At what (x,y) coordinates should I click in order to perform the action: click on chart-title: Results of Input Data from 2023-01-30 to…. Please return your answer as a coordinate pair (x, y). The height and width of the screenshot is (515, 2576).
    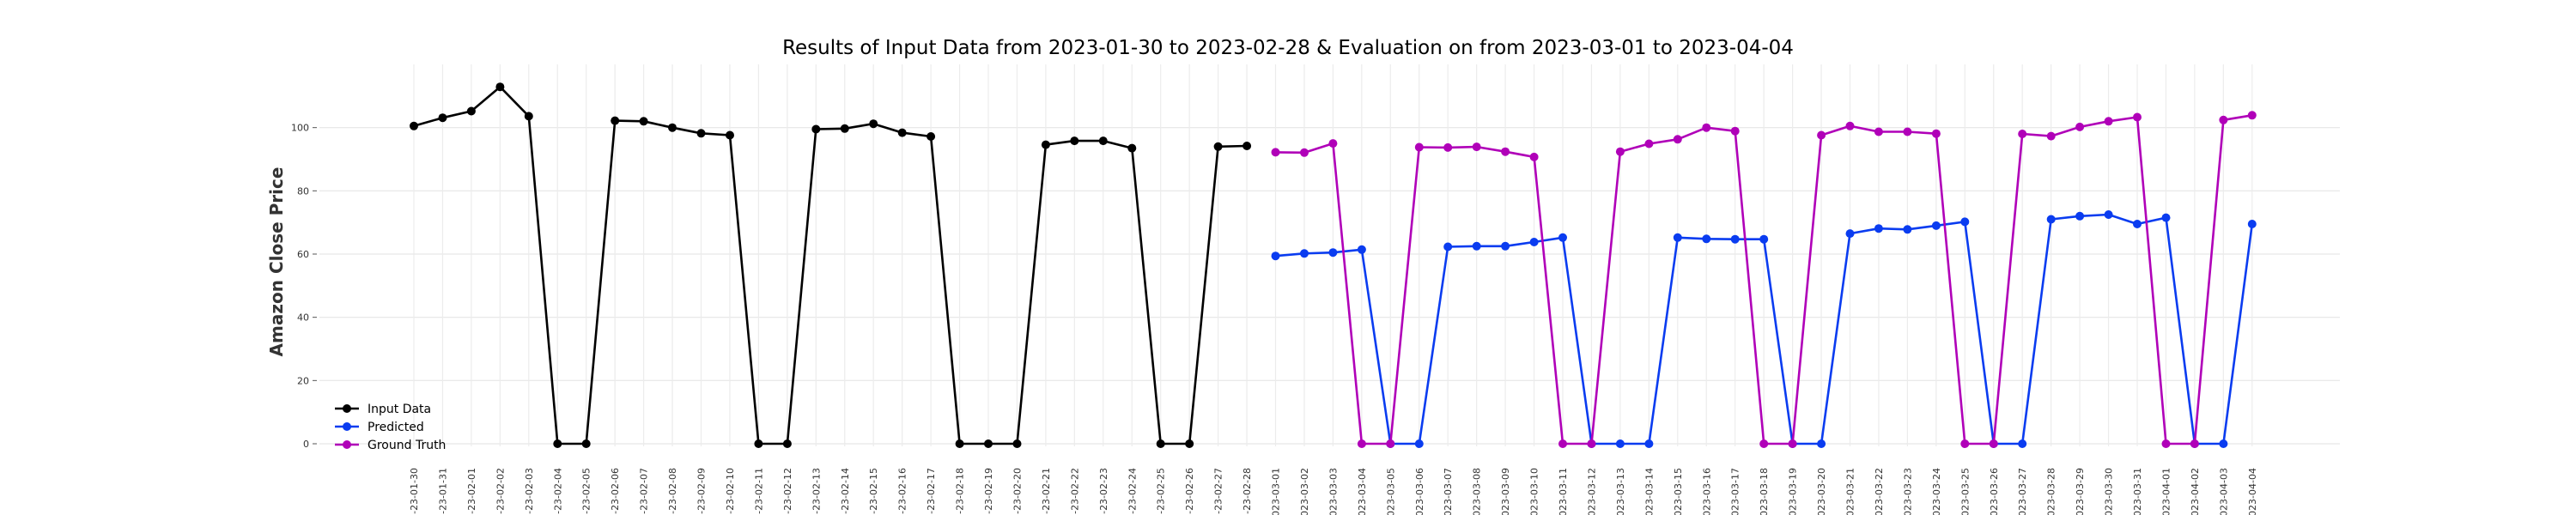
    Looking at the image, I should click on (1288, 48).